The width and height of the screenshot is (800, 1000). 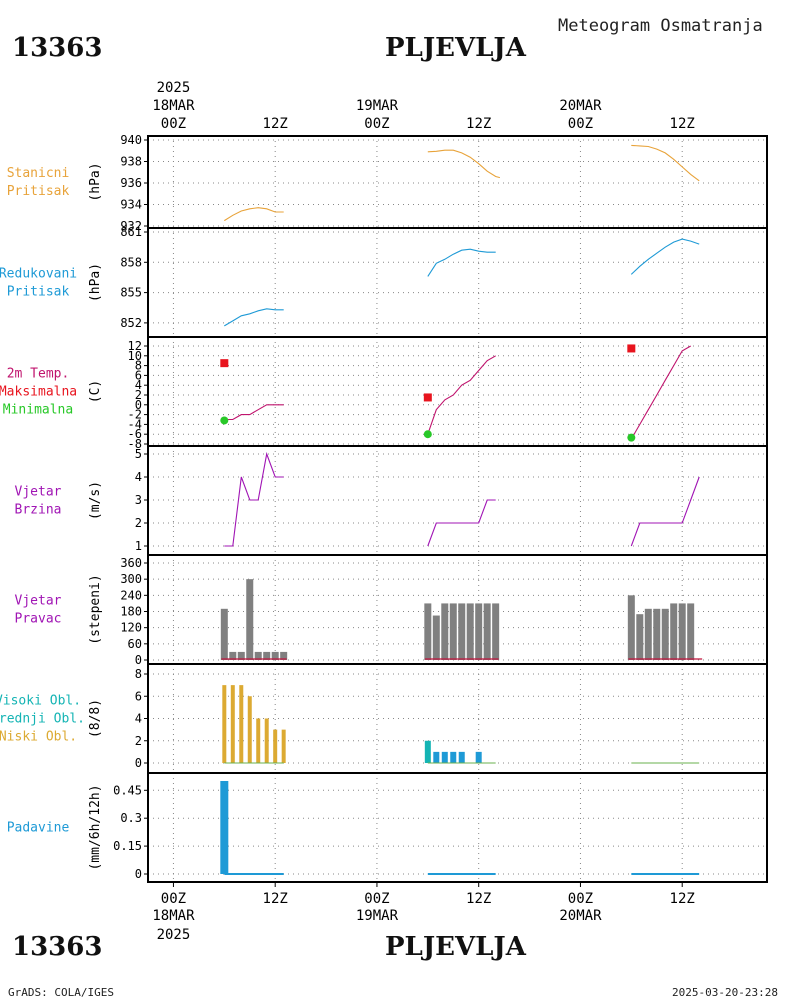 What do you see at coordinates (131, 262) in the screenshot?
I see `y-tick-label: 858` at bounding box center [131, 262].